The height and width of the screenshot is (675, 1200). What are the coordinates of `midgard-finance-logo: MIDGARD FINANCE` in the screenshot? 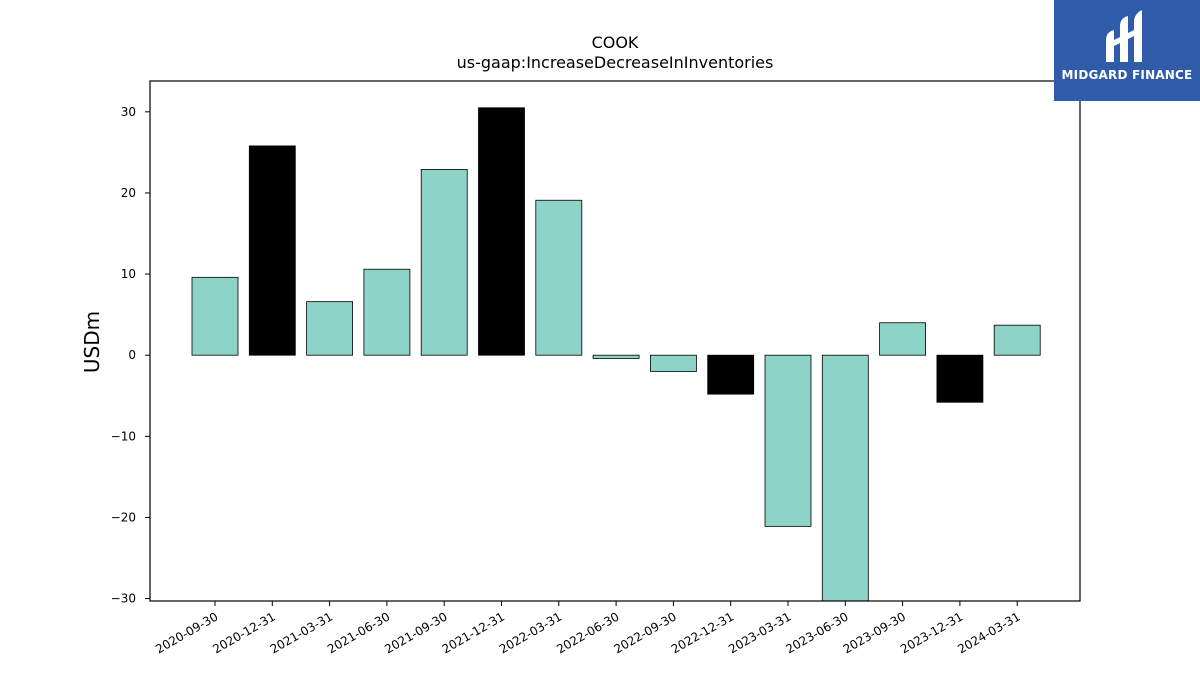 It's located at (1127, 50).